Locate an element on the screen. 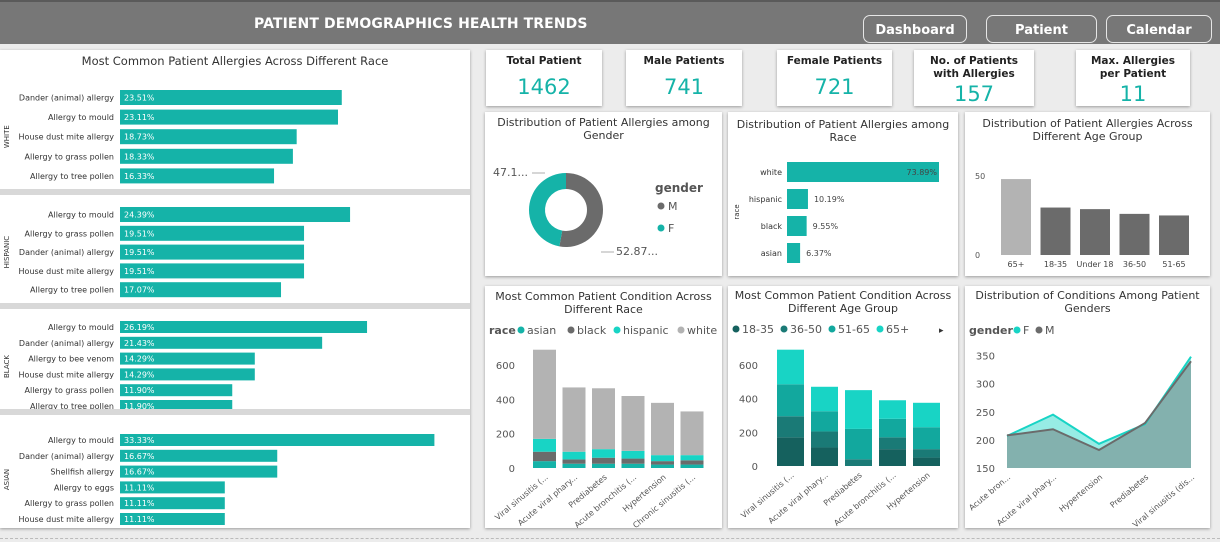 The image size is (1220, 542). nav-dashboard-button: Dashboard is located at coordinates (915, 29).